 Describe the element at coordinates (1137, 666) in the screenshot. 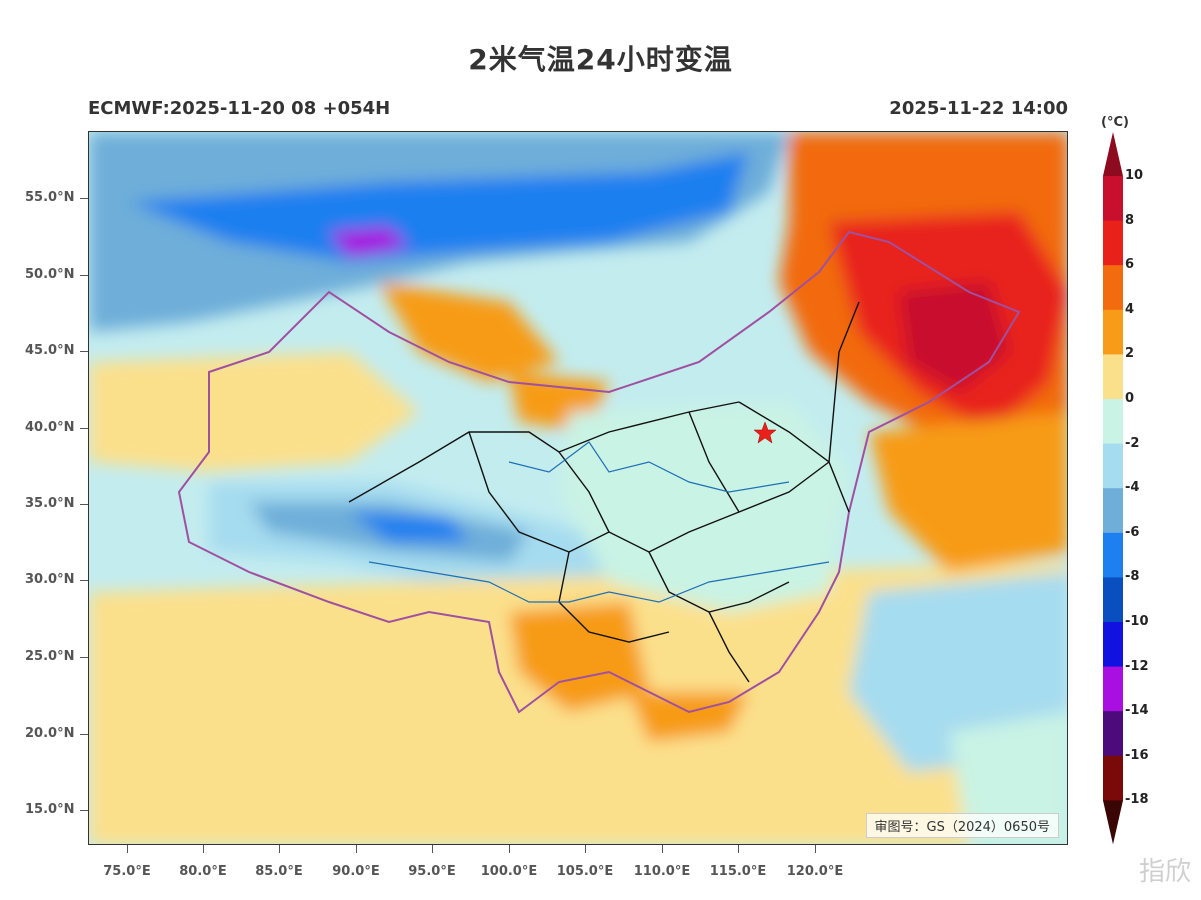

I see `colorbar-label: -12` at that location.